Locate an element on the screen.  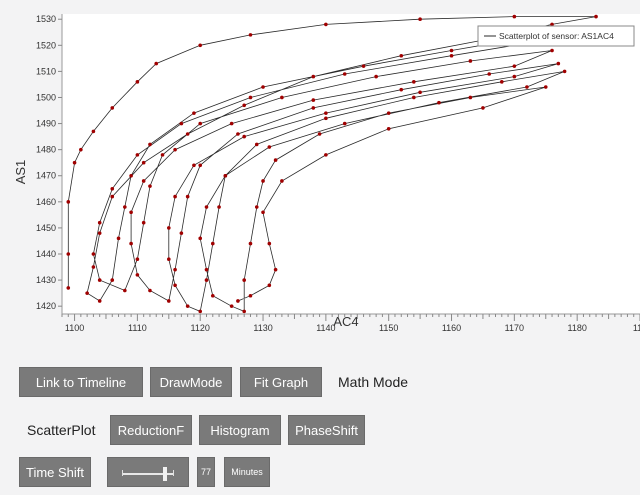
x-tick-label: 1170 is located at coordinates (514, 328).